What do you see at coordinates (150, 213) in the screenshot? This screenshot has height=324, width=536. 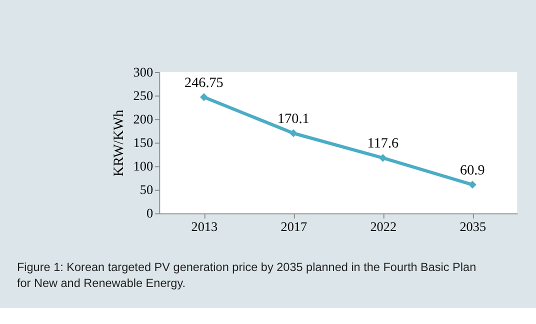 I see `y-tick-label: 0` at bounding box center [150, 213].